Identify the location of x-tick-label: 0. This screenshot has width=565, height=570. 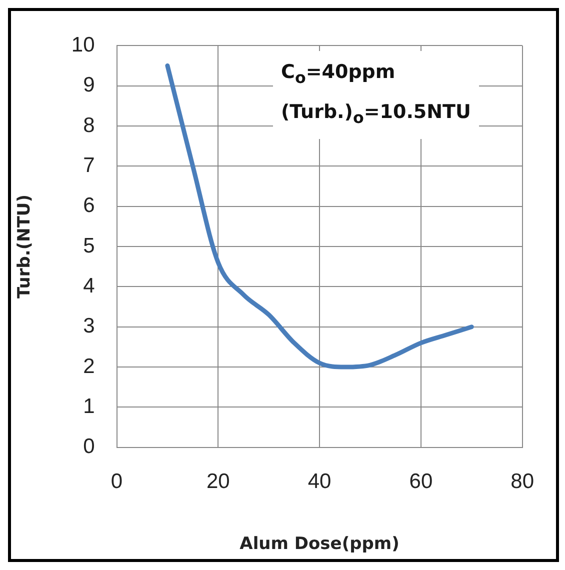
(116, 481).